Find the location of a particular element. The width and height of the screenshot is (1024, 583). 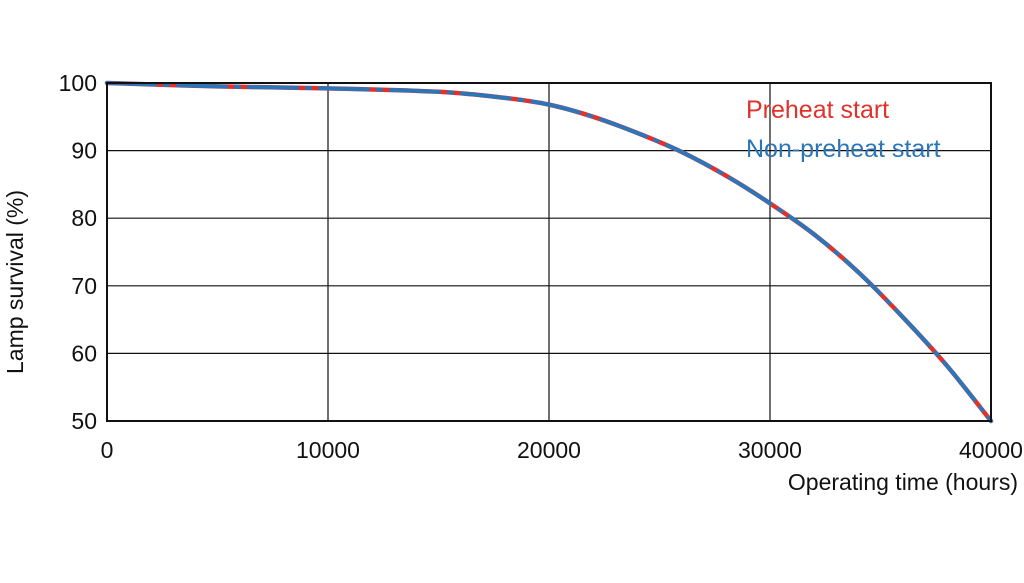

x-tick-label: 30000 is located at coordinates (770, 450).